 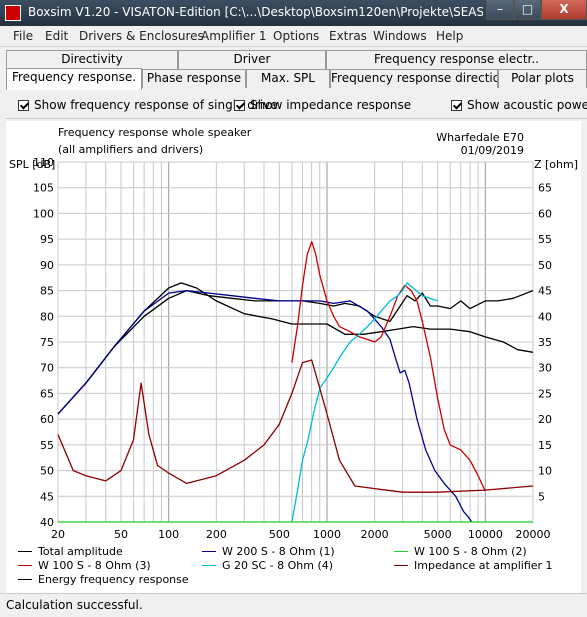 I want to click on legend-w100s-3: W 100 S - 8 Ohm (3), so click(x=84, y=565).